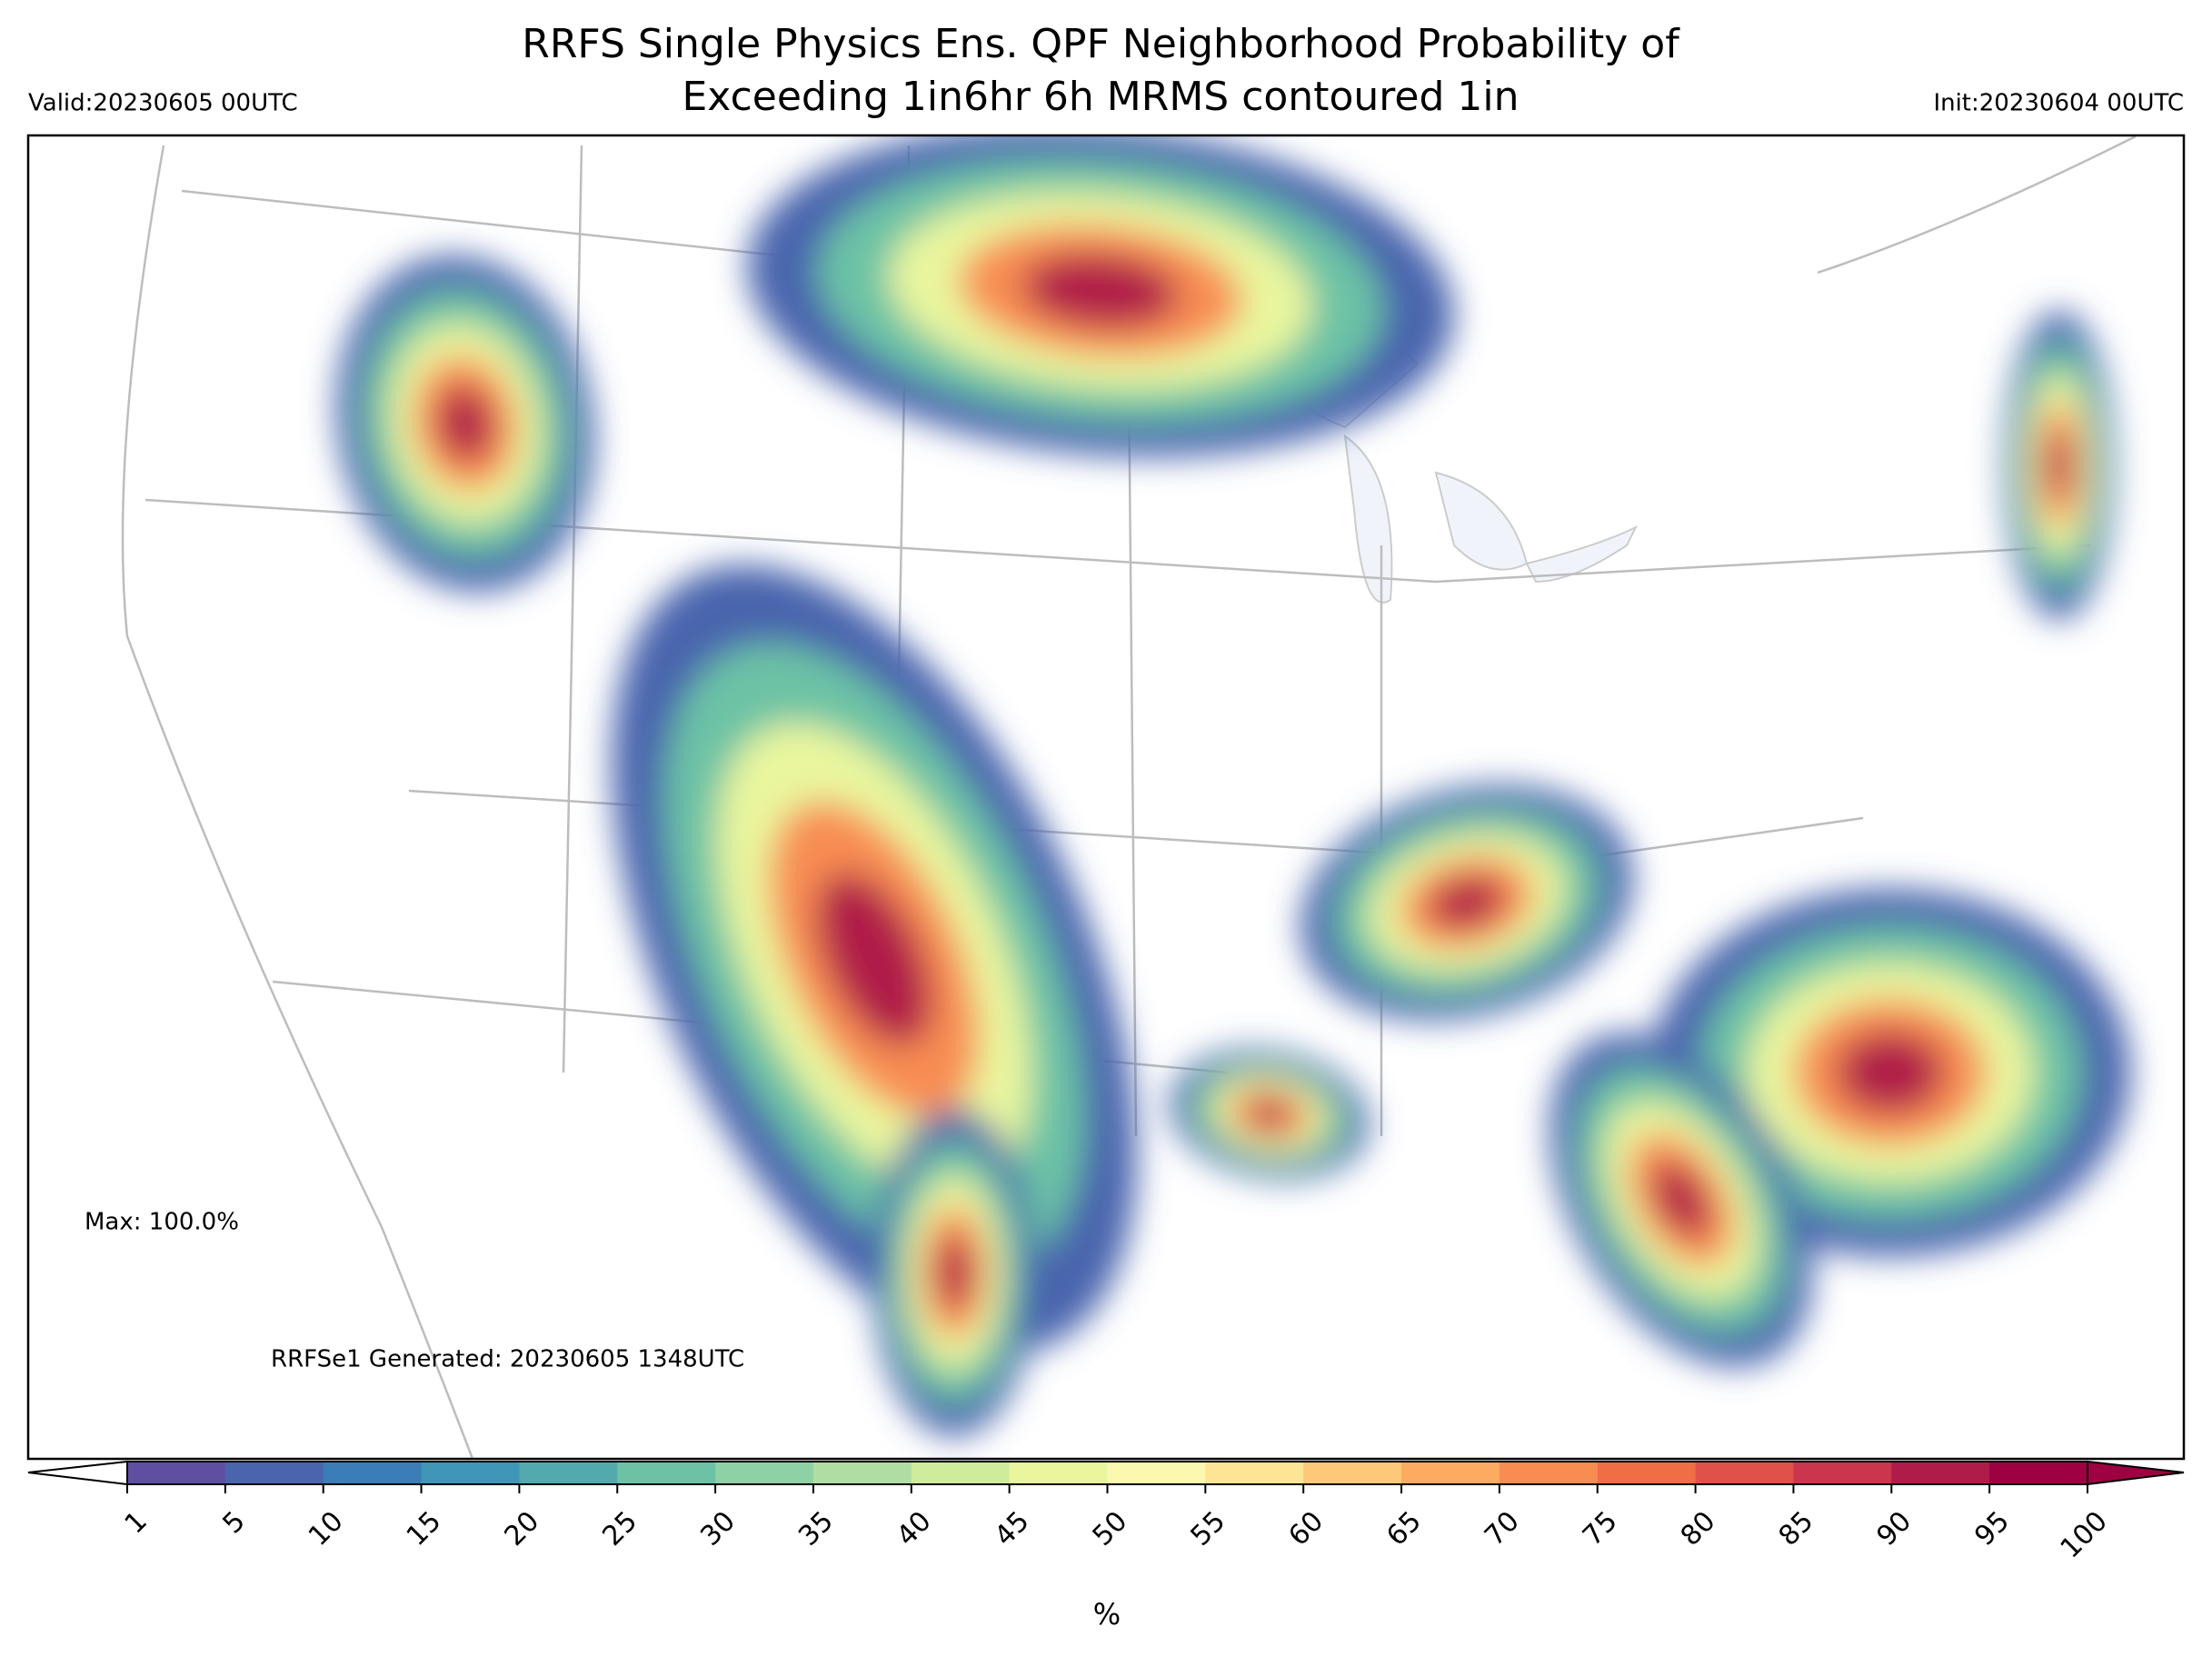  Describe the element at coordinates (1110, 1528) in the screenshot. I see `colorbar-tick-label: 50` at that location.